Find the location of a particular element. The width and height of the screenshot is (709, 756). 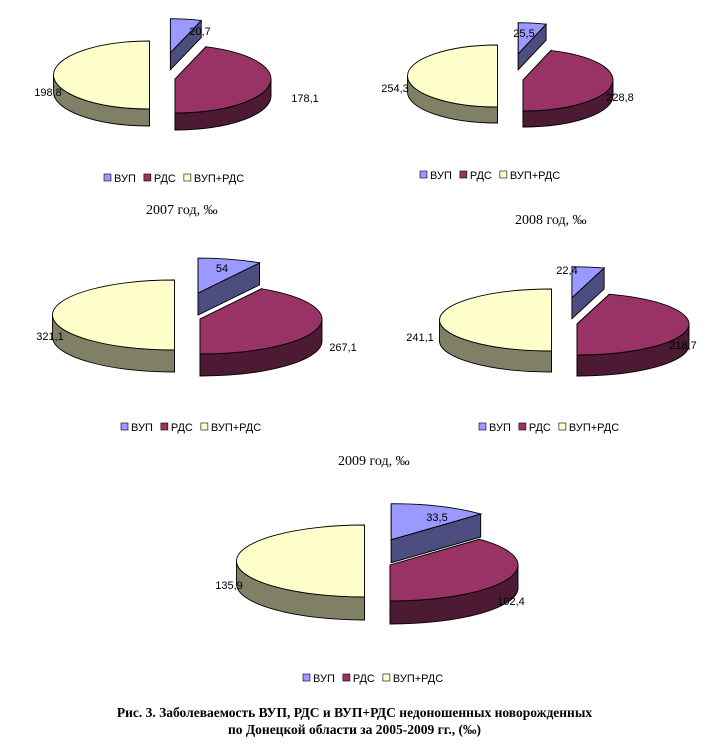

data-label-РДС: 218,7 is located at coordinates (683, 346).